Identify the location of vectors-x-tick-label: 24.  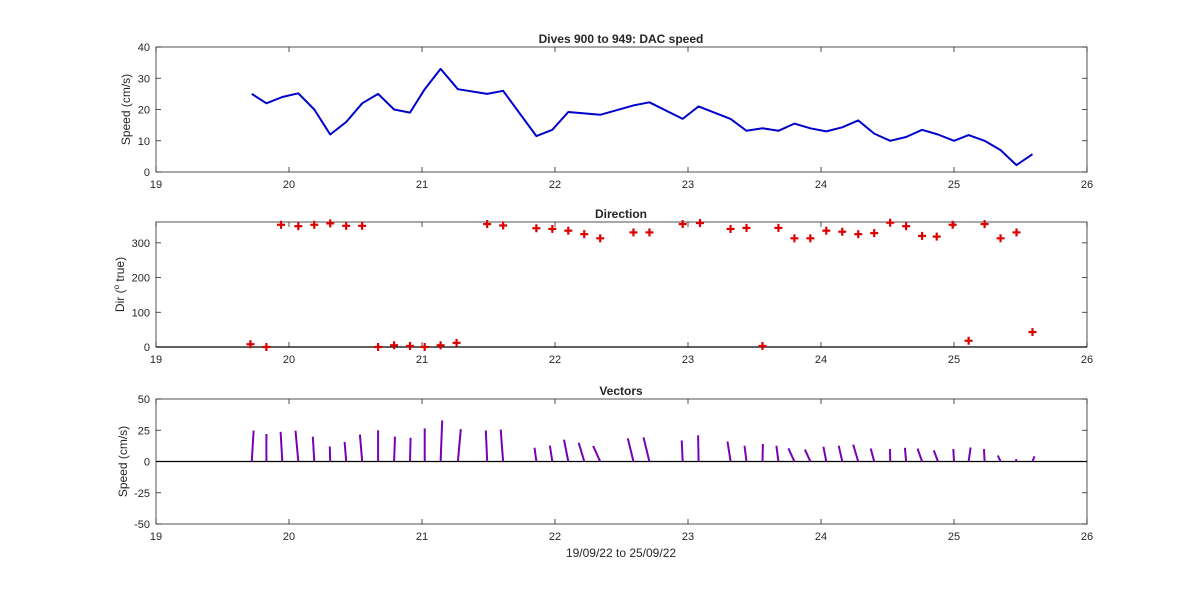
(821, 537).